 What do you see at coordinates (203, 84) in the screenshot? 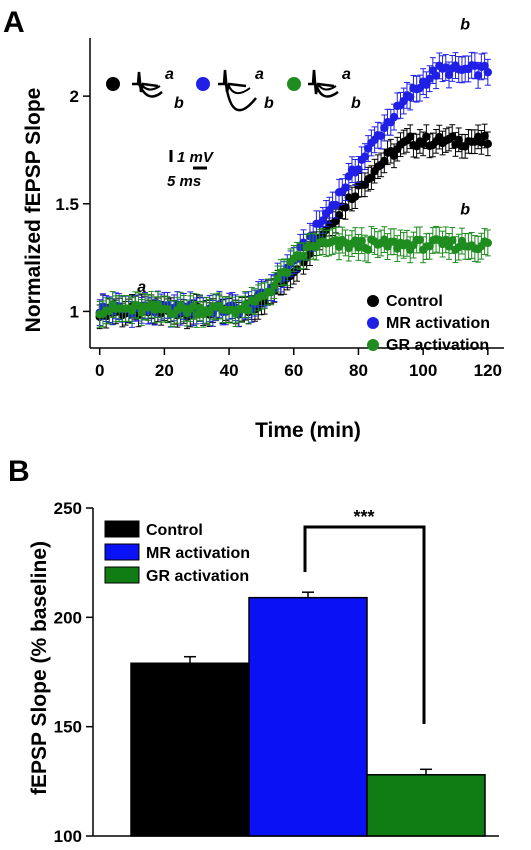
I see `inset-mr-dot` at bounding box center [203, 84].